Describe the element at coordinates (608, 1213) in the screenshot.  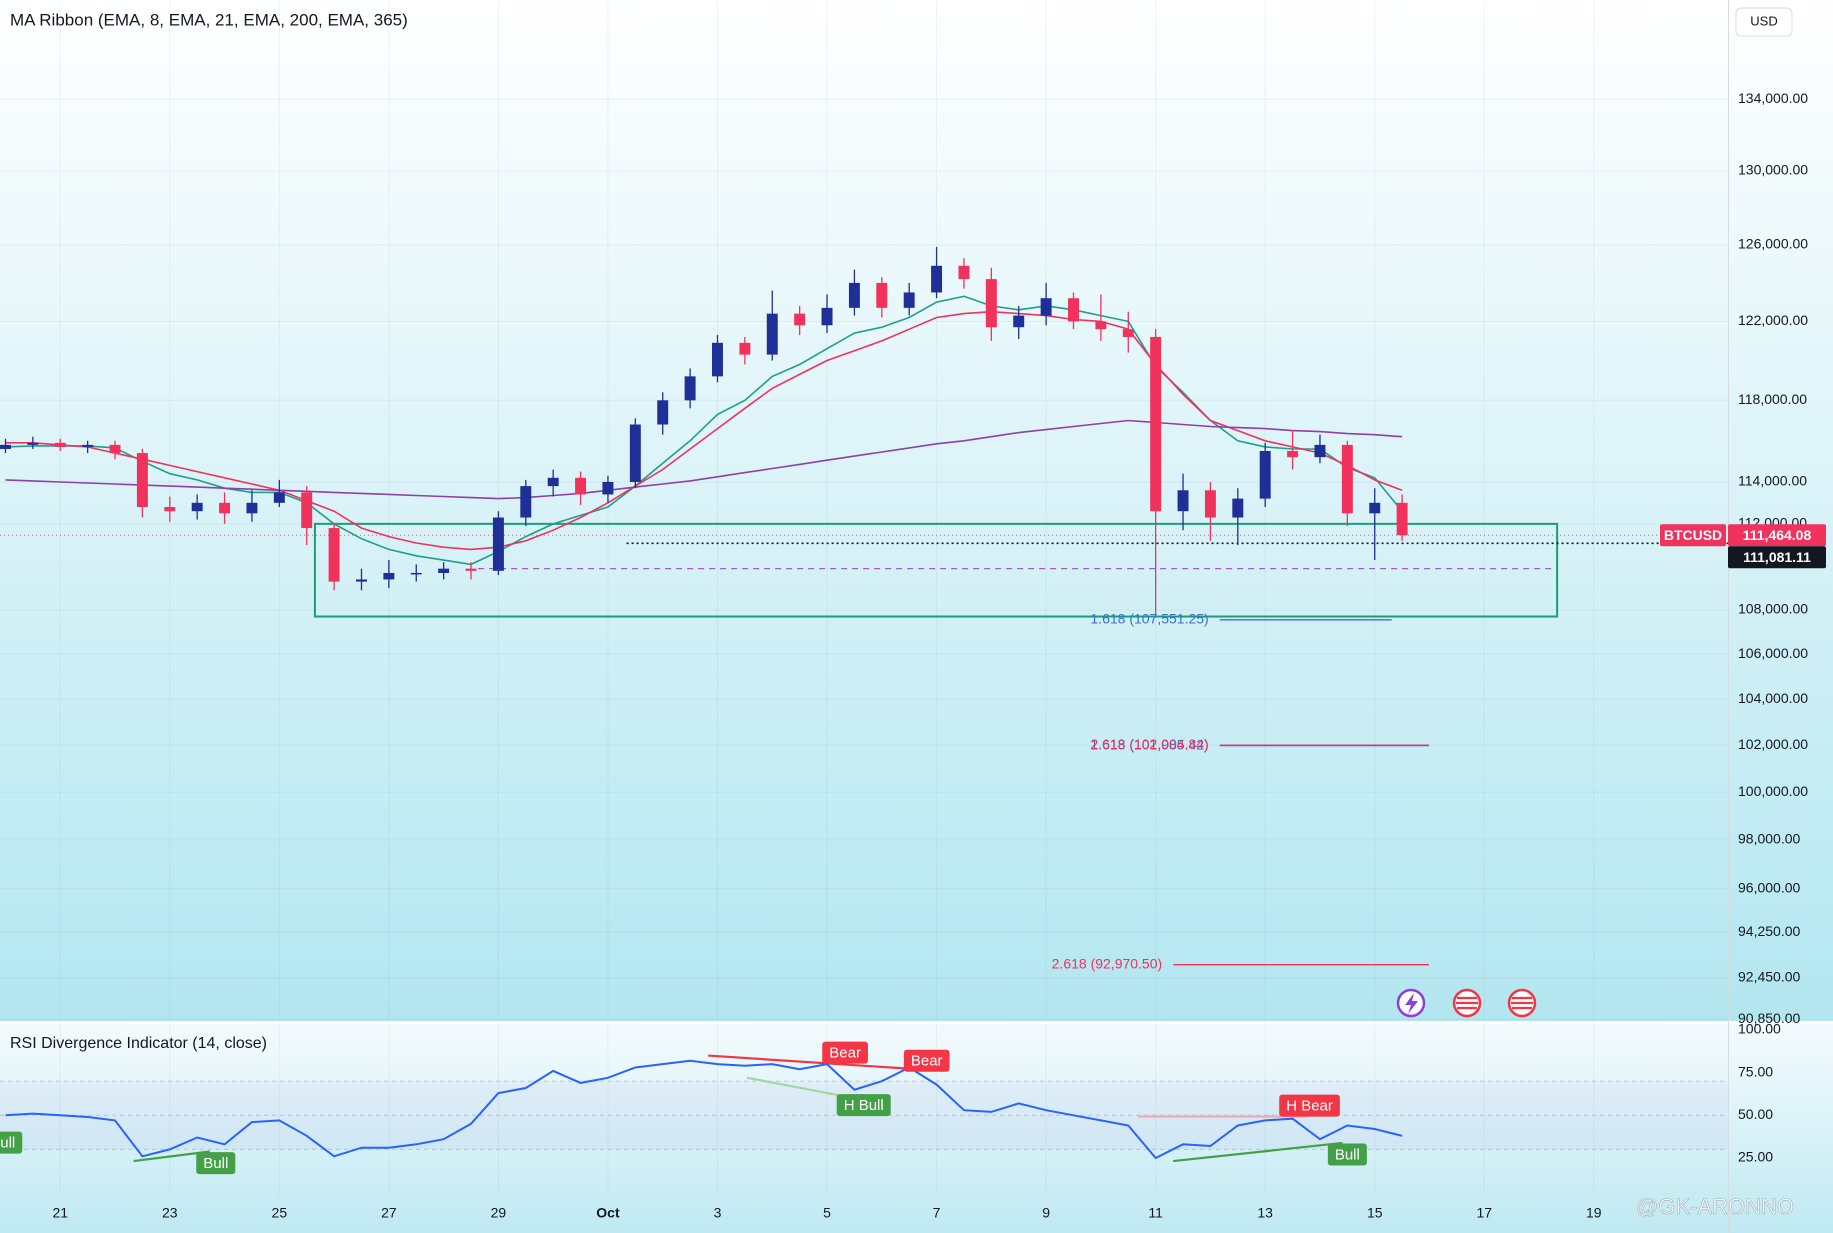
I see `x-tick-label: Oct` at that location.